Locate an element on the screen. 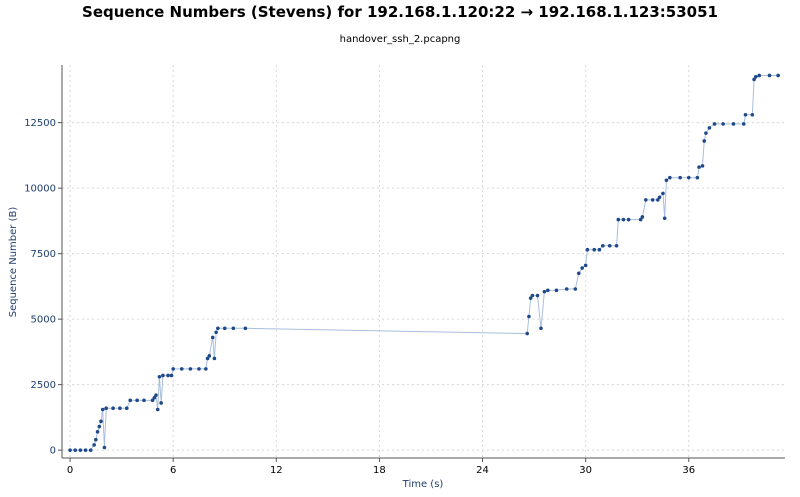  y-tick-label: 7500 is located at coordinates (43, 254).